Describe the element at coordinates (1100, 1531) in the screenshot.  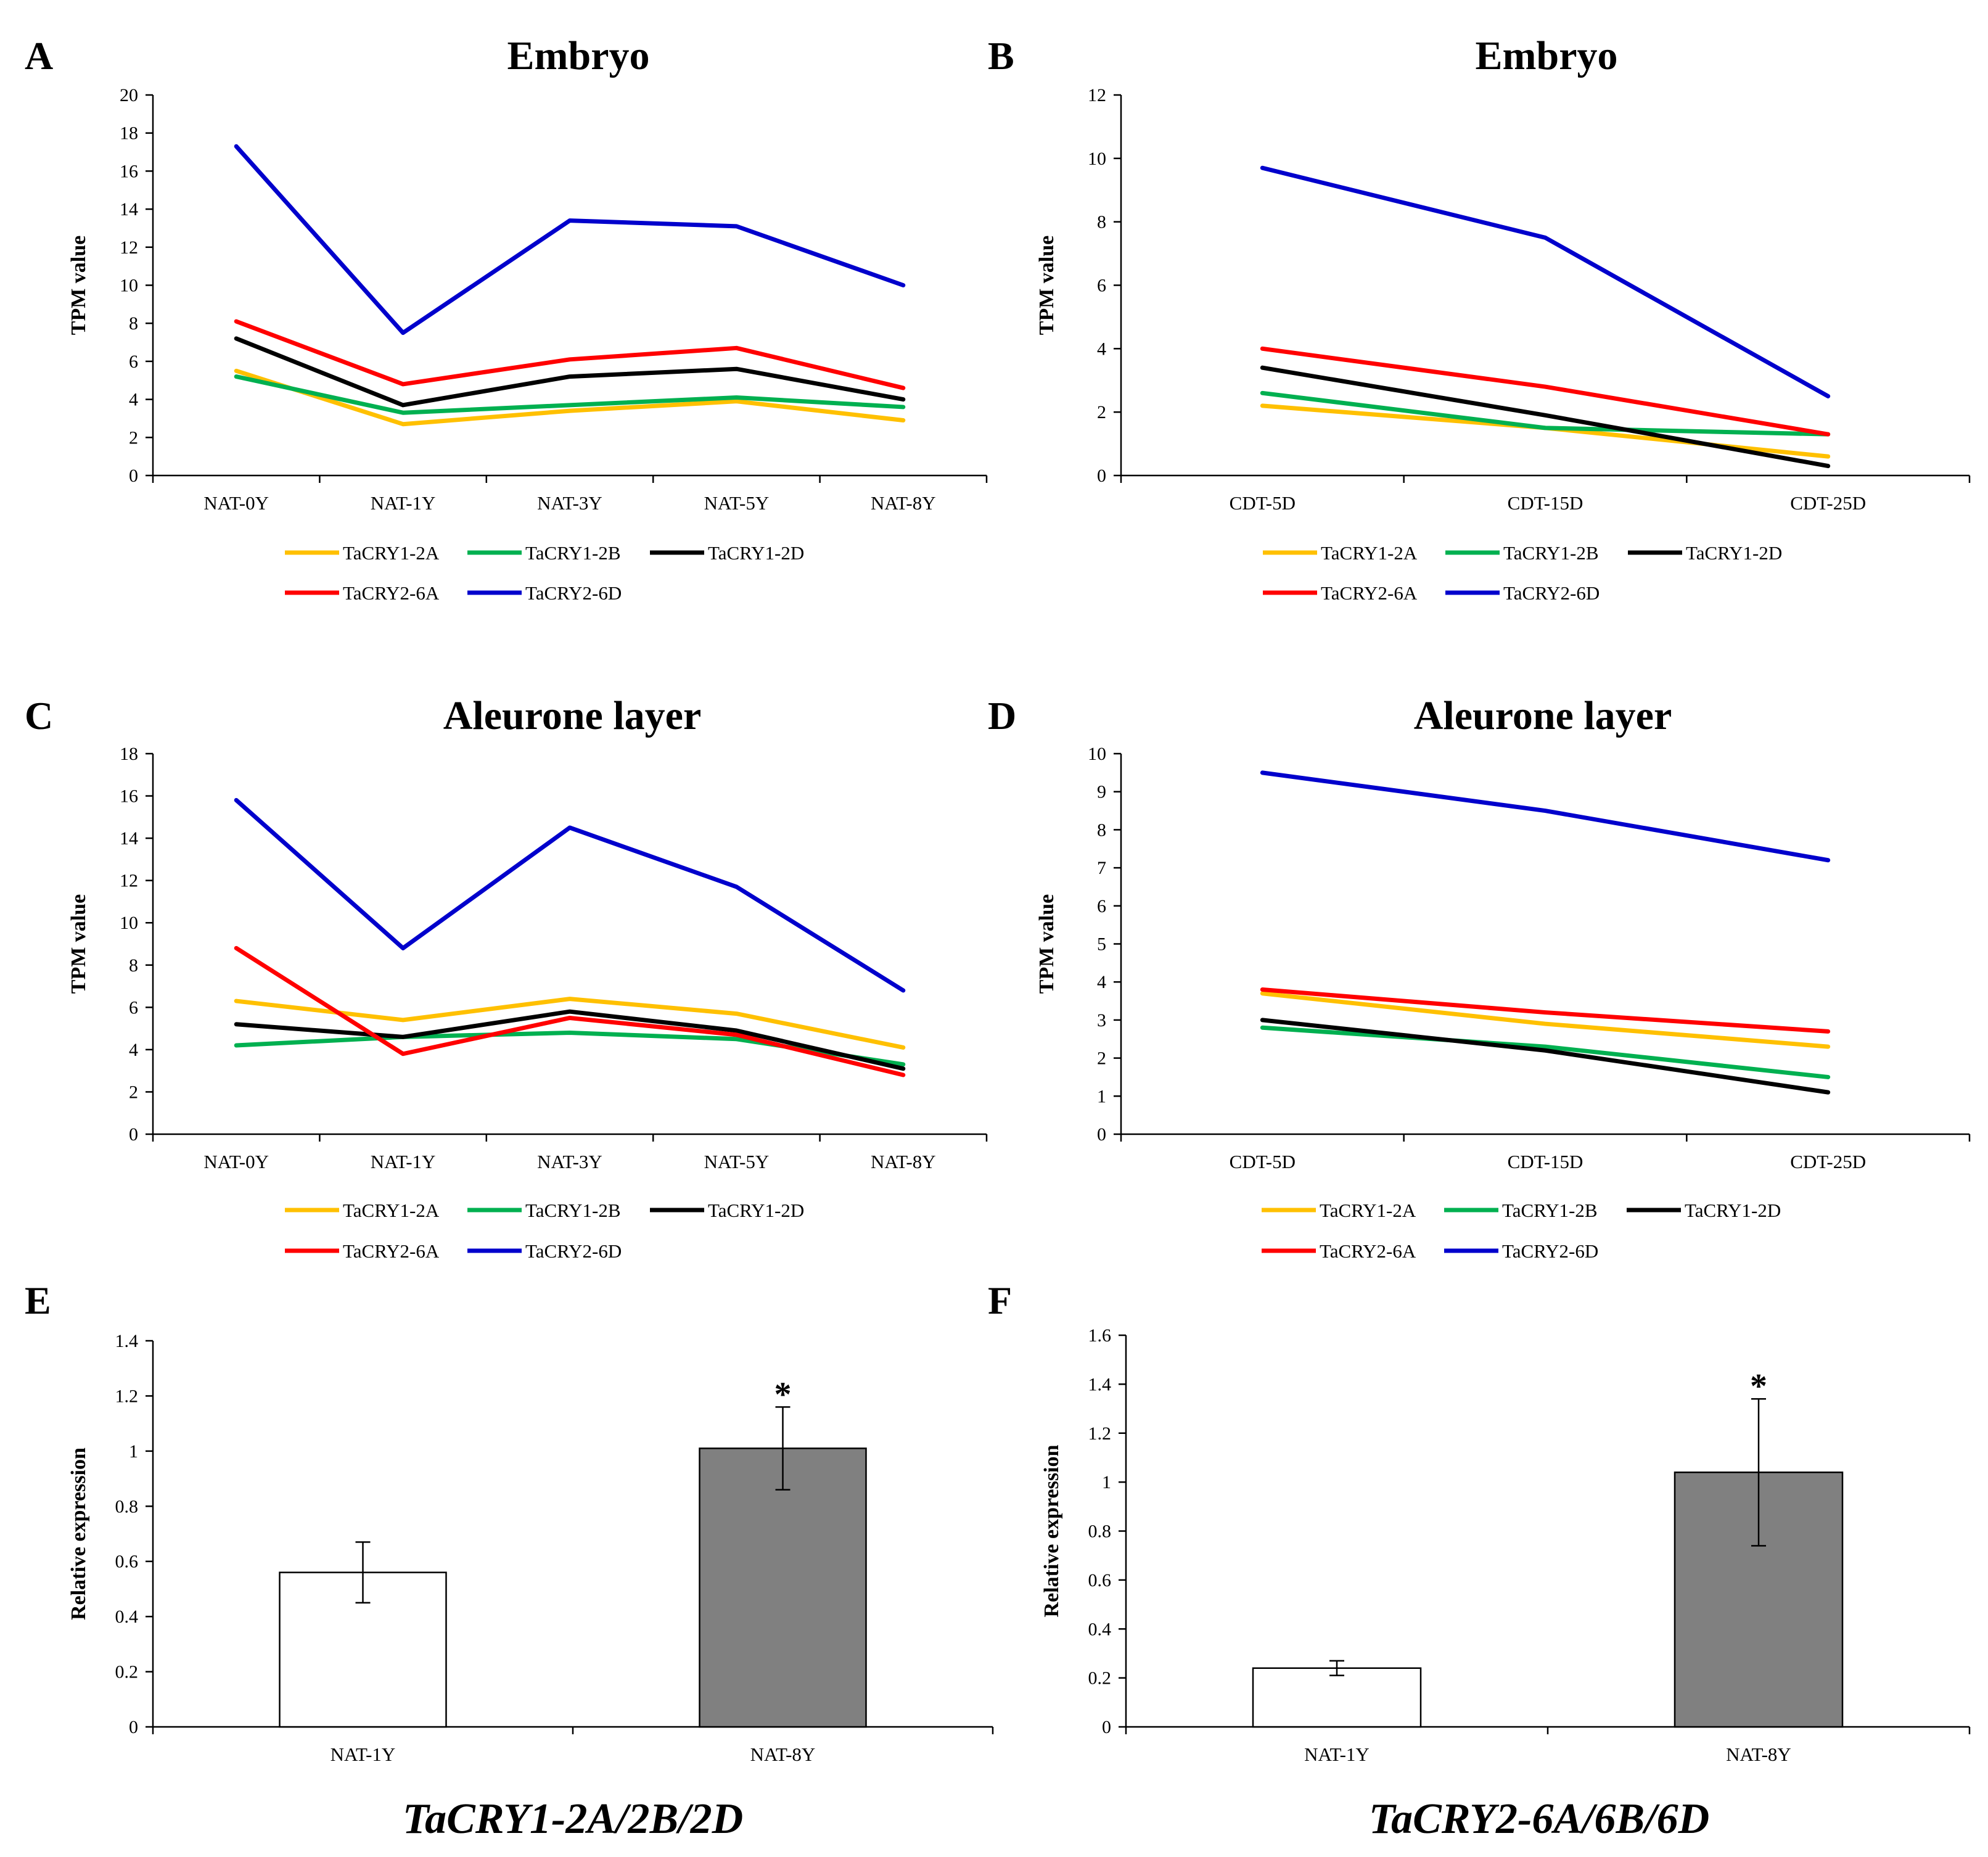
I see `y-tick-label: 0.8` at that location.